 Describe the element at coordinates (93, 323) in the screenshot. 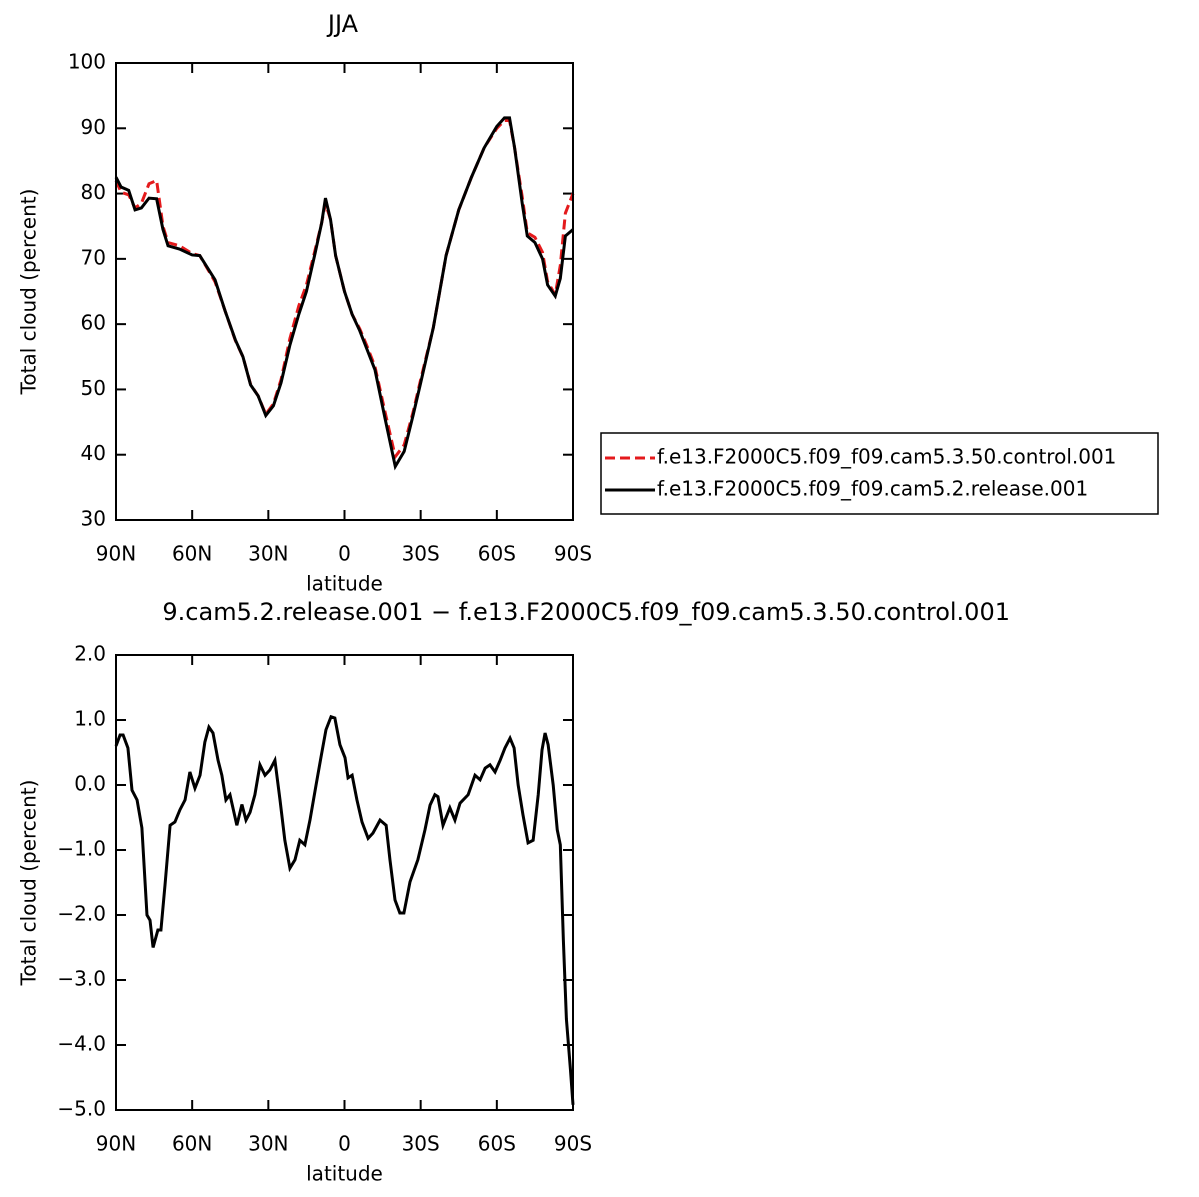

I see `y-tick-label: 60` at that location.